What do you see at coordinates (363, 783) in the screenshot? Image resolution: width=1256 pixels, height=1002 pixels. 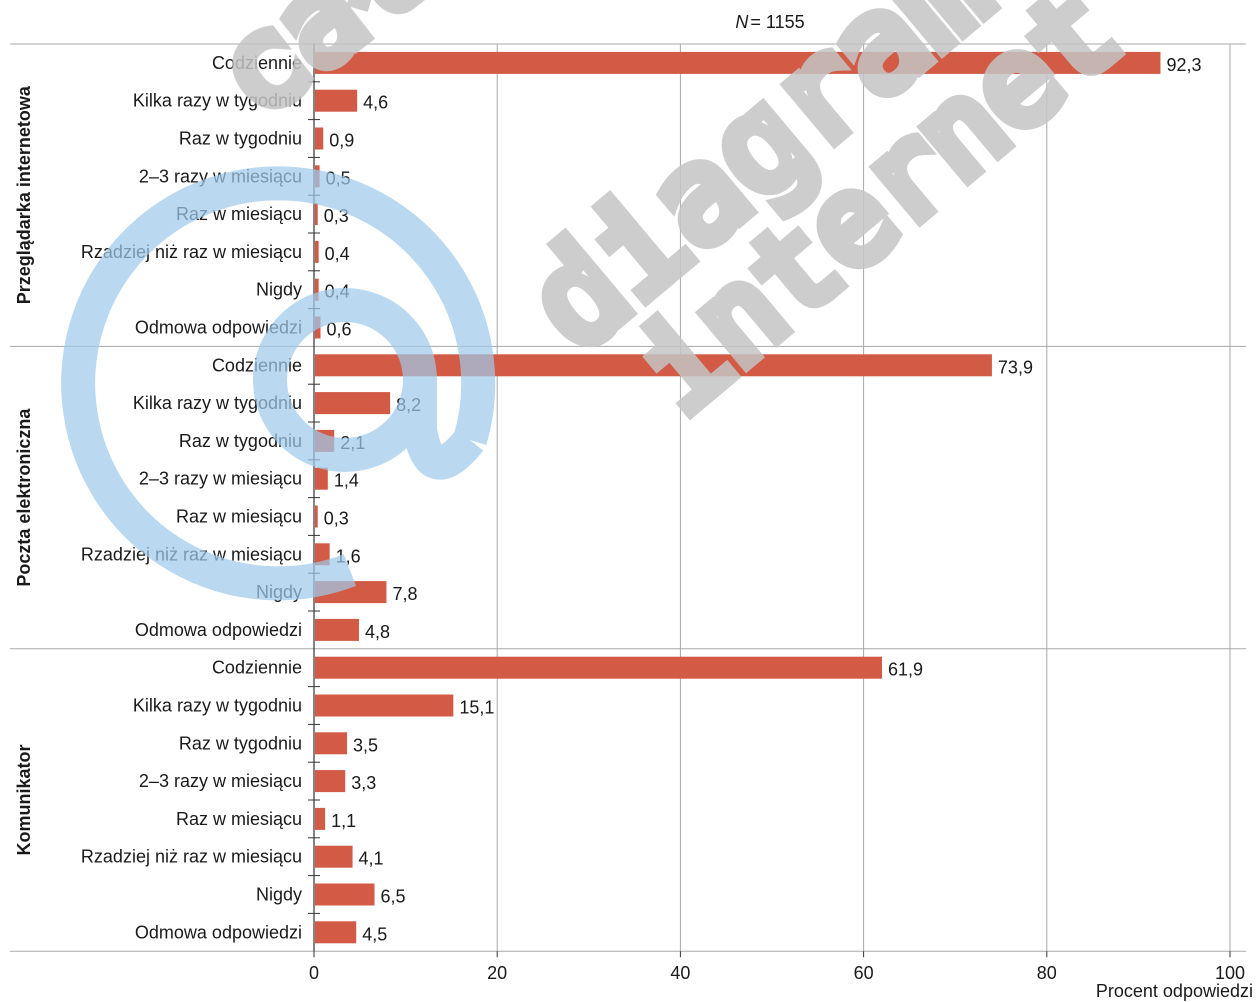 I see `value-label: 3,3` at bounding box center [363, 783].